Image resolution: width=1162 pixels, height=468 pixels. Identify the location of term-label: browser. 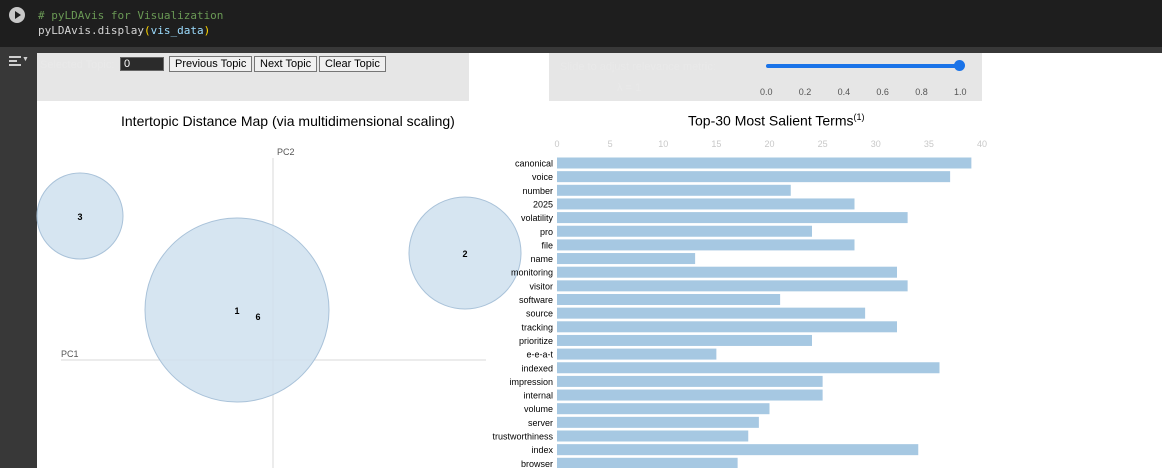
(537, 463).